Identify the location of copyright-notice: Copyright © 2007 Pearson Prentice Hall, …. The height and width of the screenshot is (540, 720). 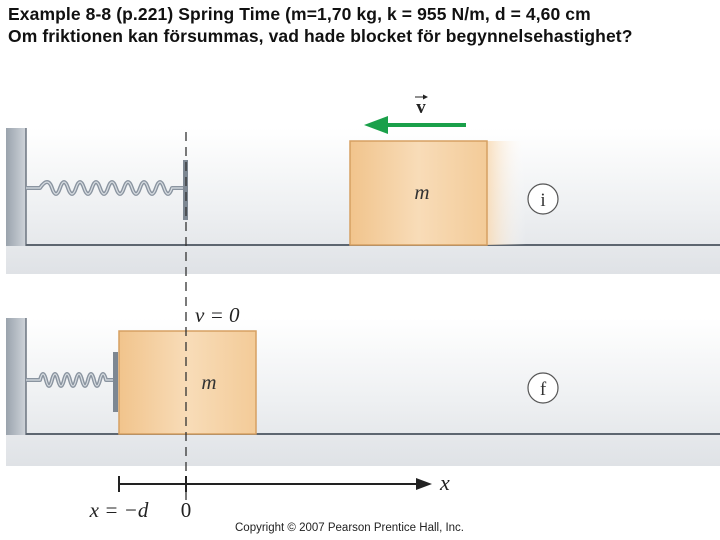
(350, 528).